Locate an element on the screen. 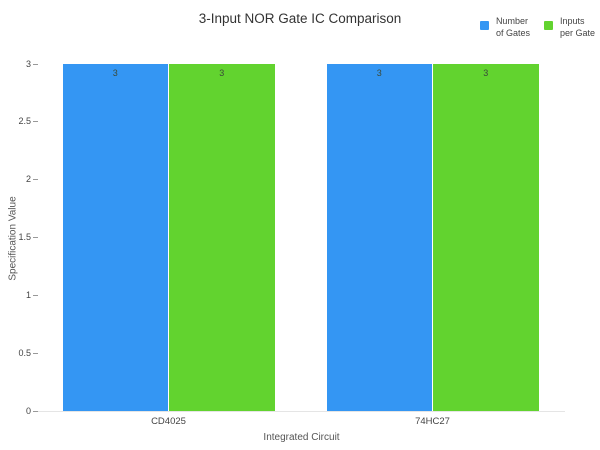 This screenshot has height=450, width=600. y-tick-label: 2 is located at coordinates (28, 179).